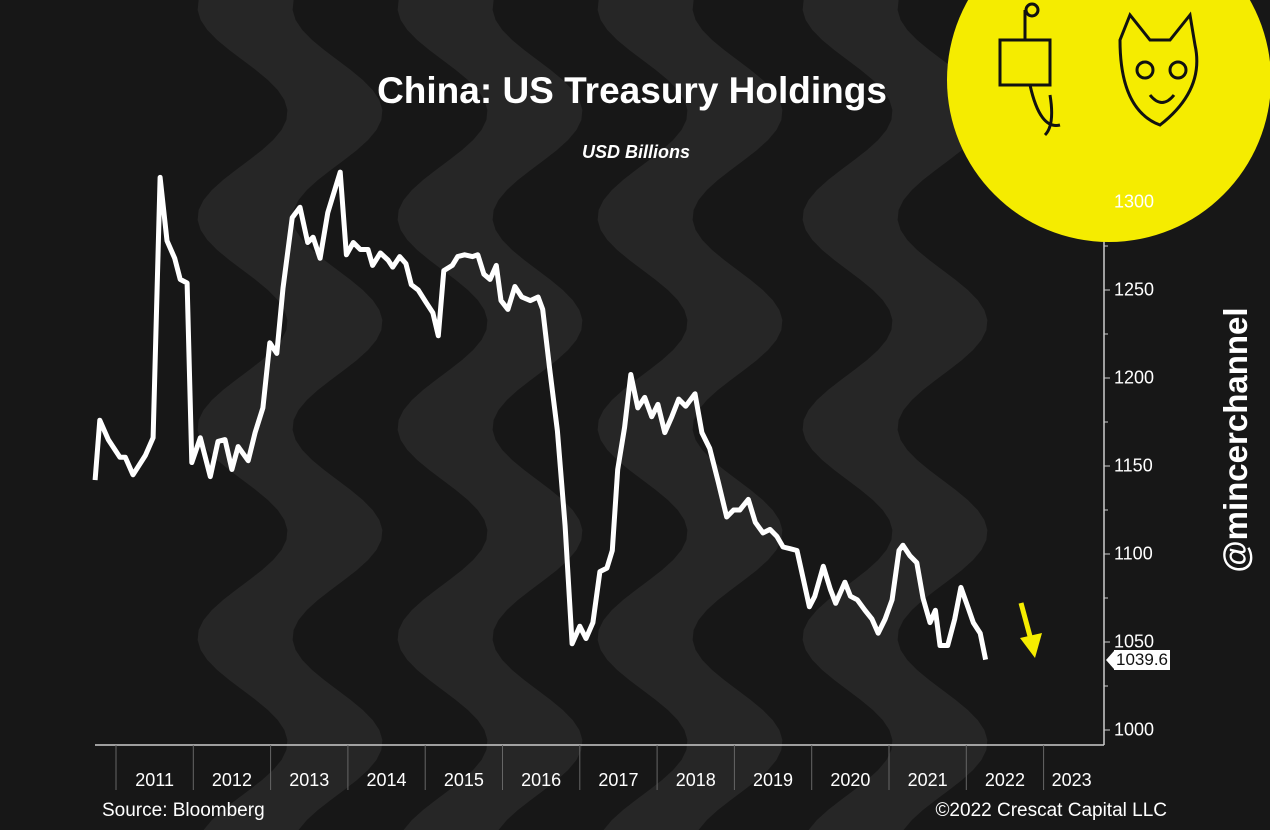  What do you see at coordinates (541, 780) in the screenshot?
I see `x-tick-label: 2016` at bounding box center [541, 780].